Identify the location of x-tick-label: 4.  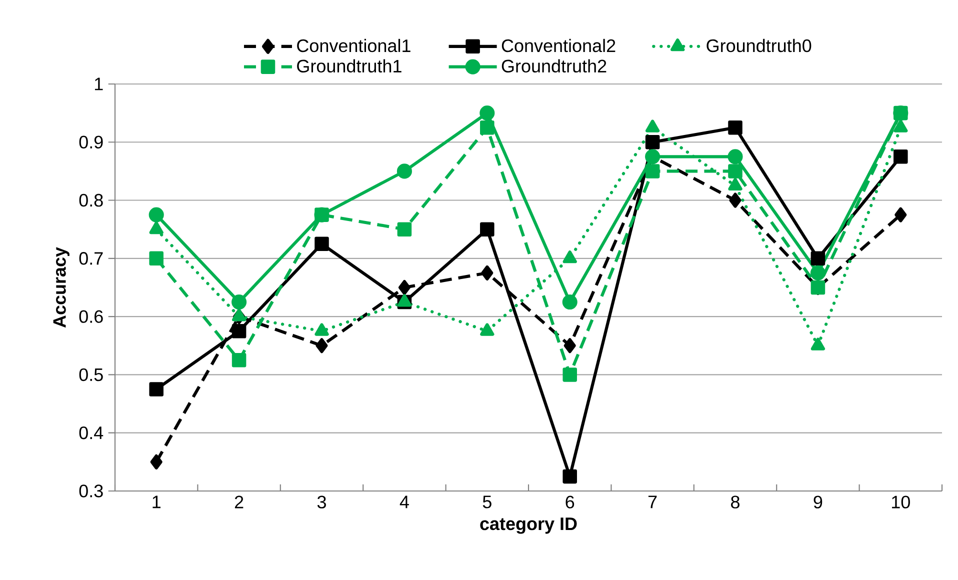
(404, 502).